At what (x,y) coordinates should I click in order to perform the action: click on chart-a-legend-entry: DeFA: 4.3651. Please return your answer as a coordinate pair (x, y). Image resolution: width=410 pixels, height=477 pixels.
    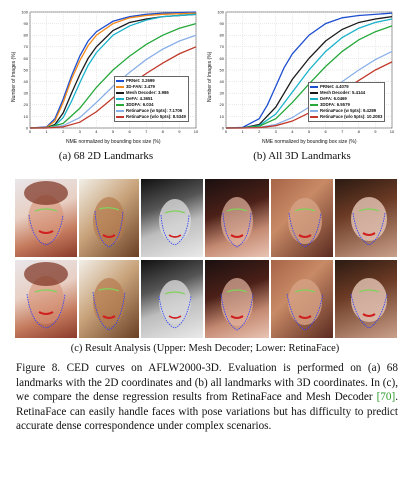
    Looking at the image, I should click on (151, 99).